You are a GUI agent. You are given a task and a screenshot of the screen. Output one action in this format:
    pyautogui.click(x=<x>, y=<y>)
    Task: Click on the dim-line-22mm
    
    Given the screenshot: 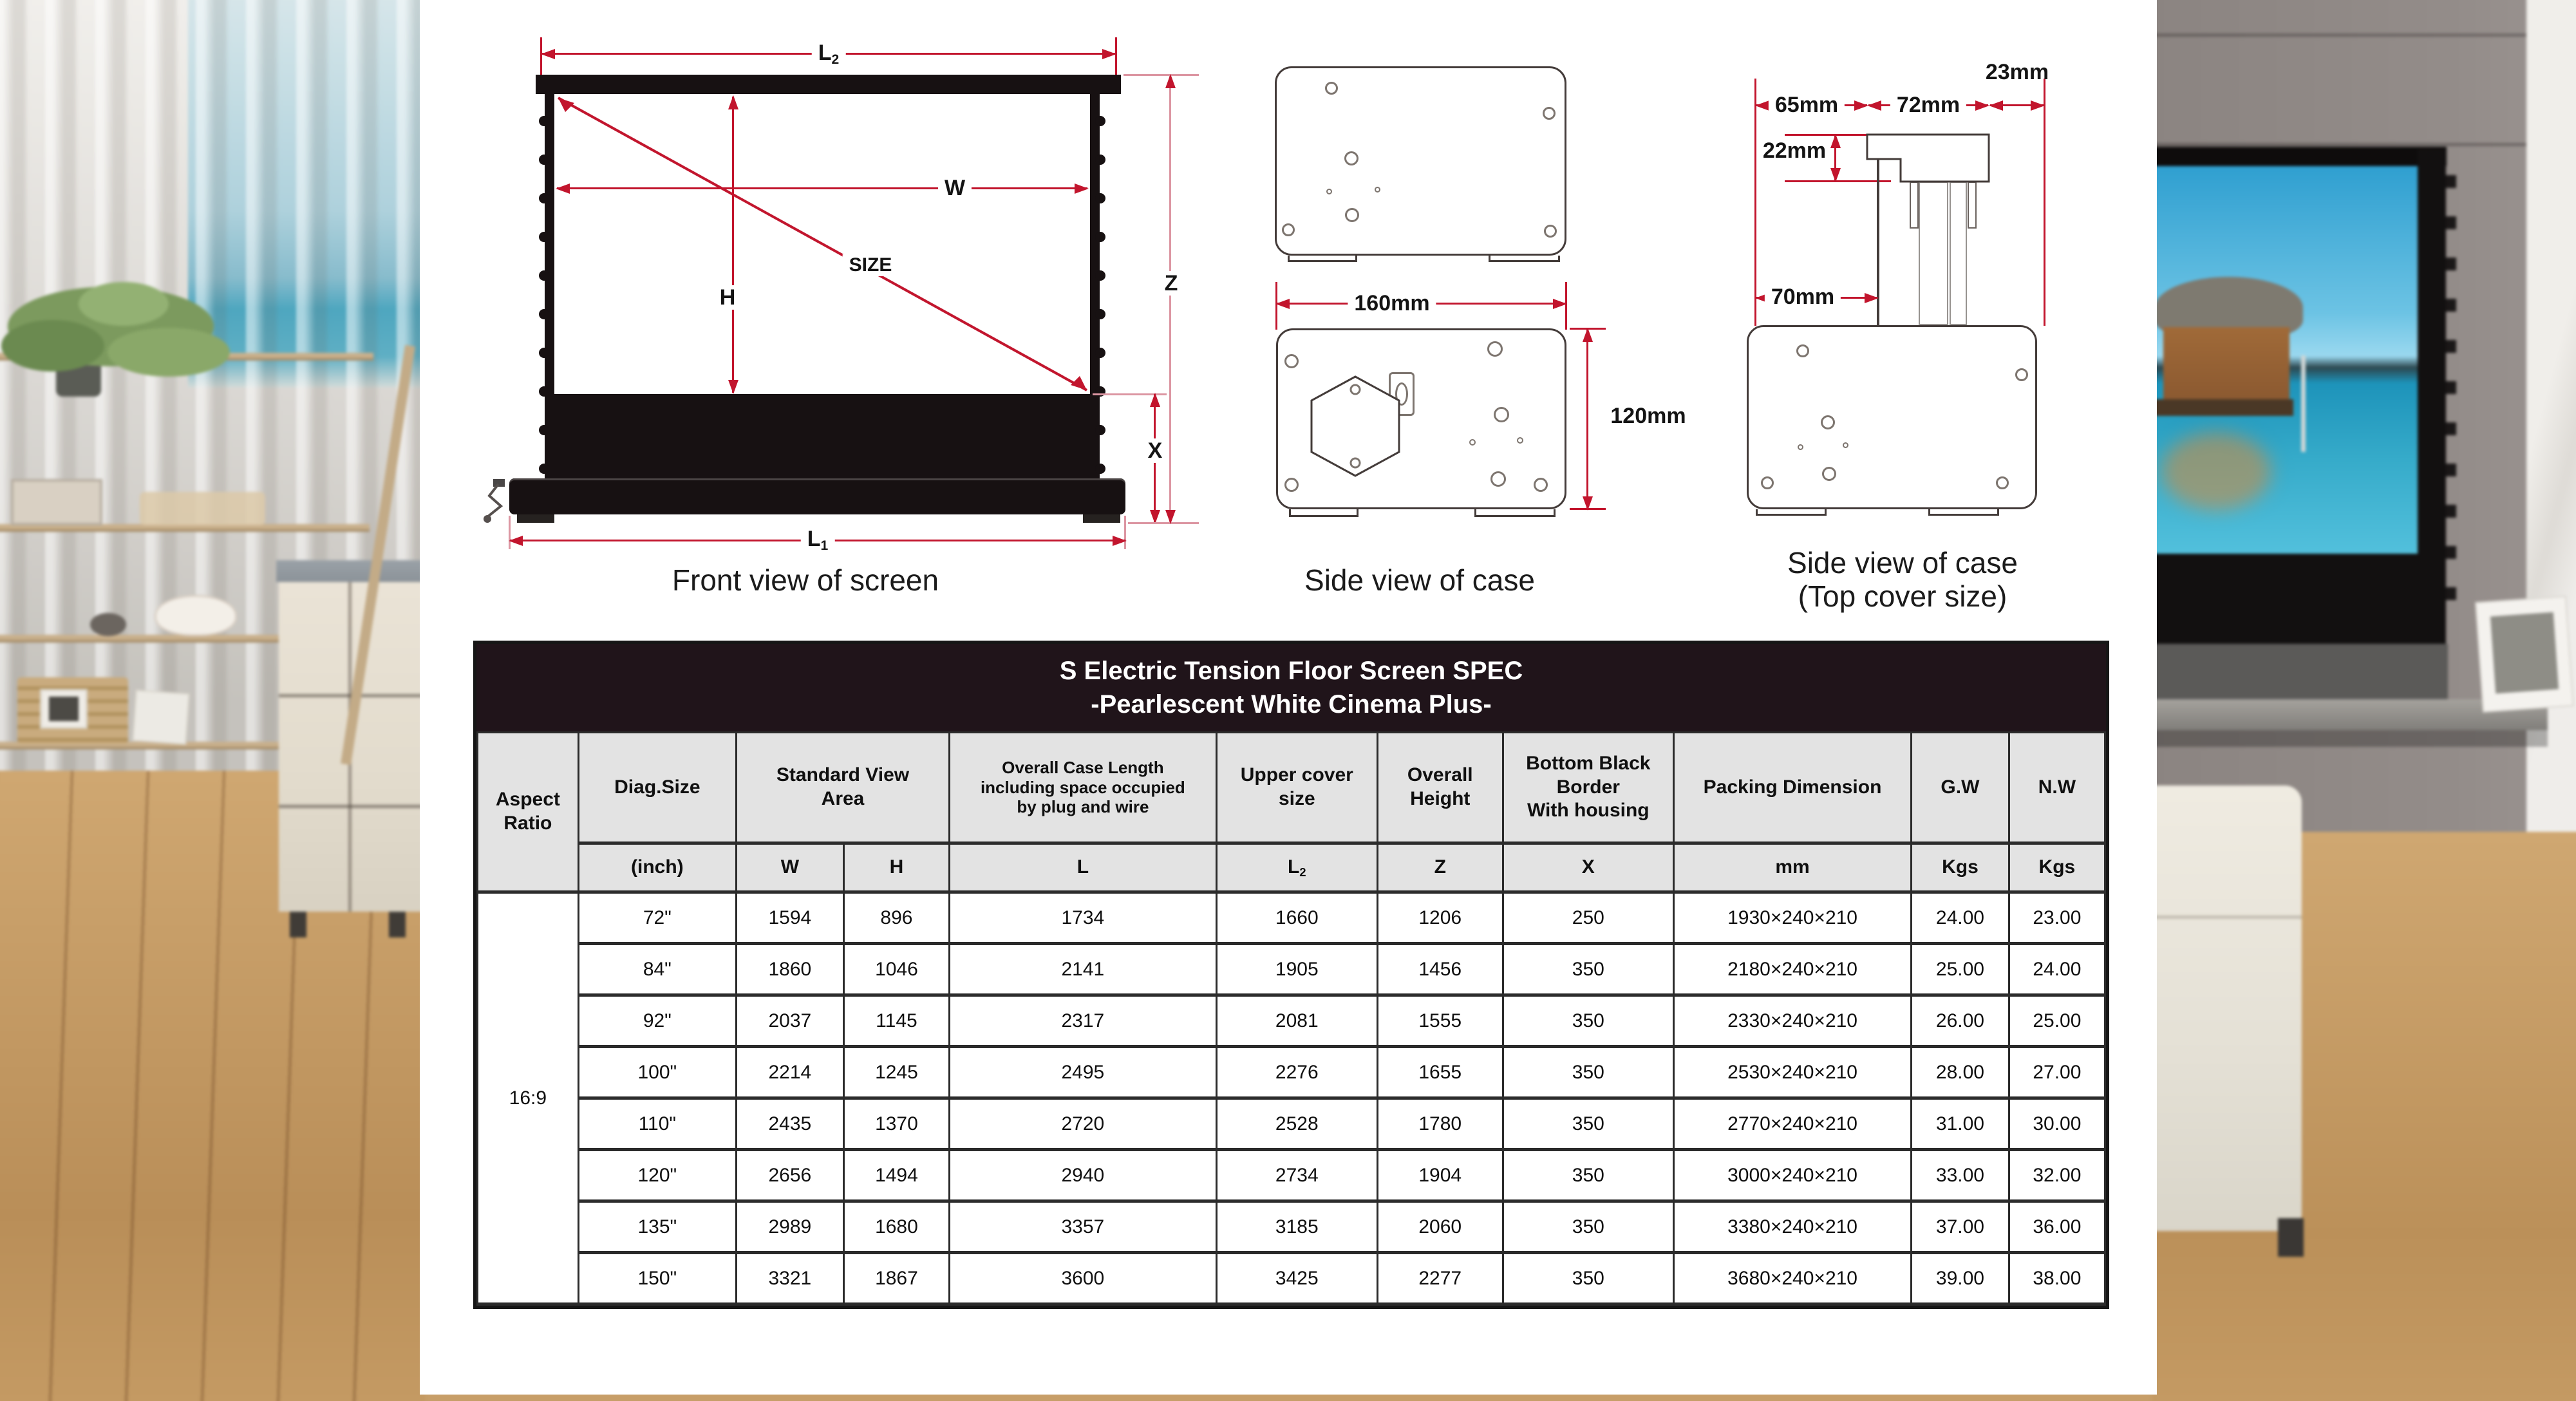 What is the action you would take?
    pyautogui.click(x=1835, y=158)
    